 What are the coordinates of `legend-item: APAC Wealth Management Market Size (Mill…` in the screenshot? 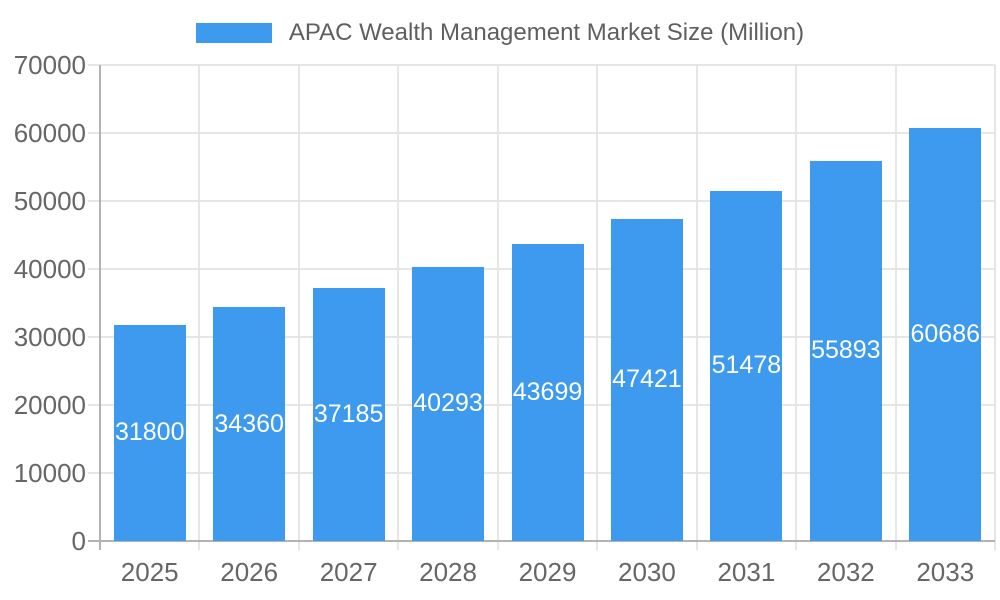 It's located at (500, 33).